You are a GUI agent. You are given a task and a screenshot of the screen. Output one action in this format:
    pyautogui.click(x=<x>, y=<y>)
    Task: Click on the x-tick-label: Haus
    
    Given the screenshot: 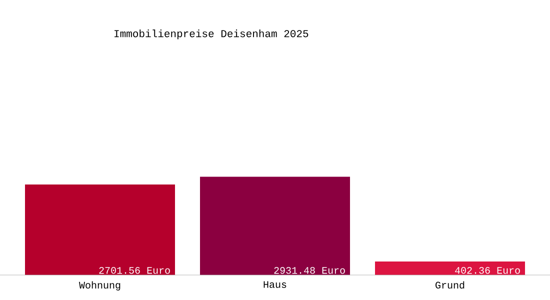 What is the action you would take?
    pyautogui.click(x=275, y=284)
    